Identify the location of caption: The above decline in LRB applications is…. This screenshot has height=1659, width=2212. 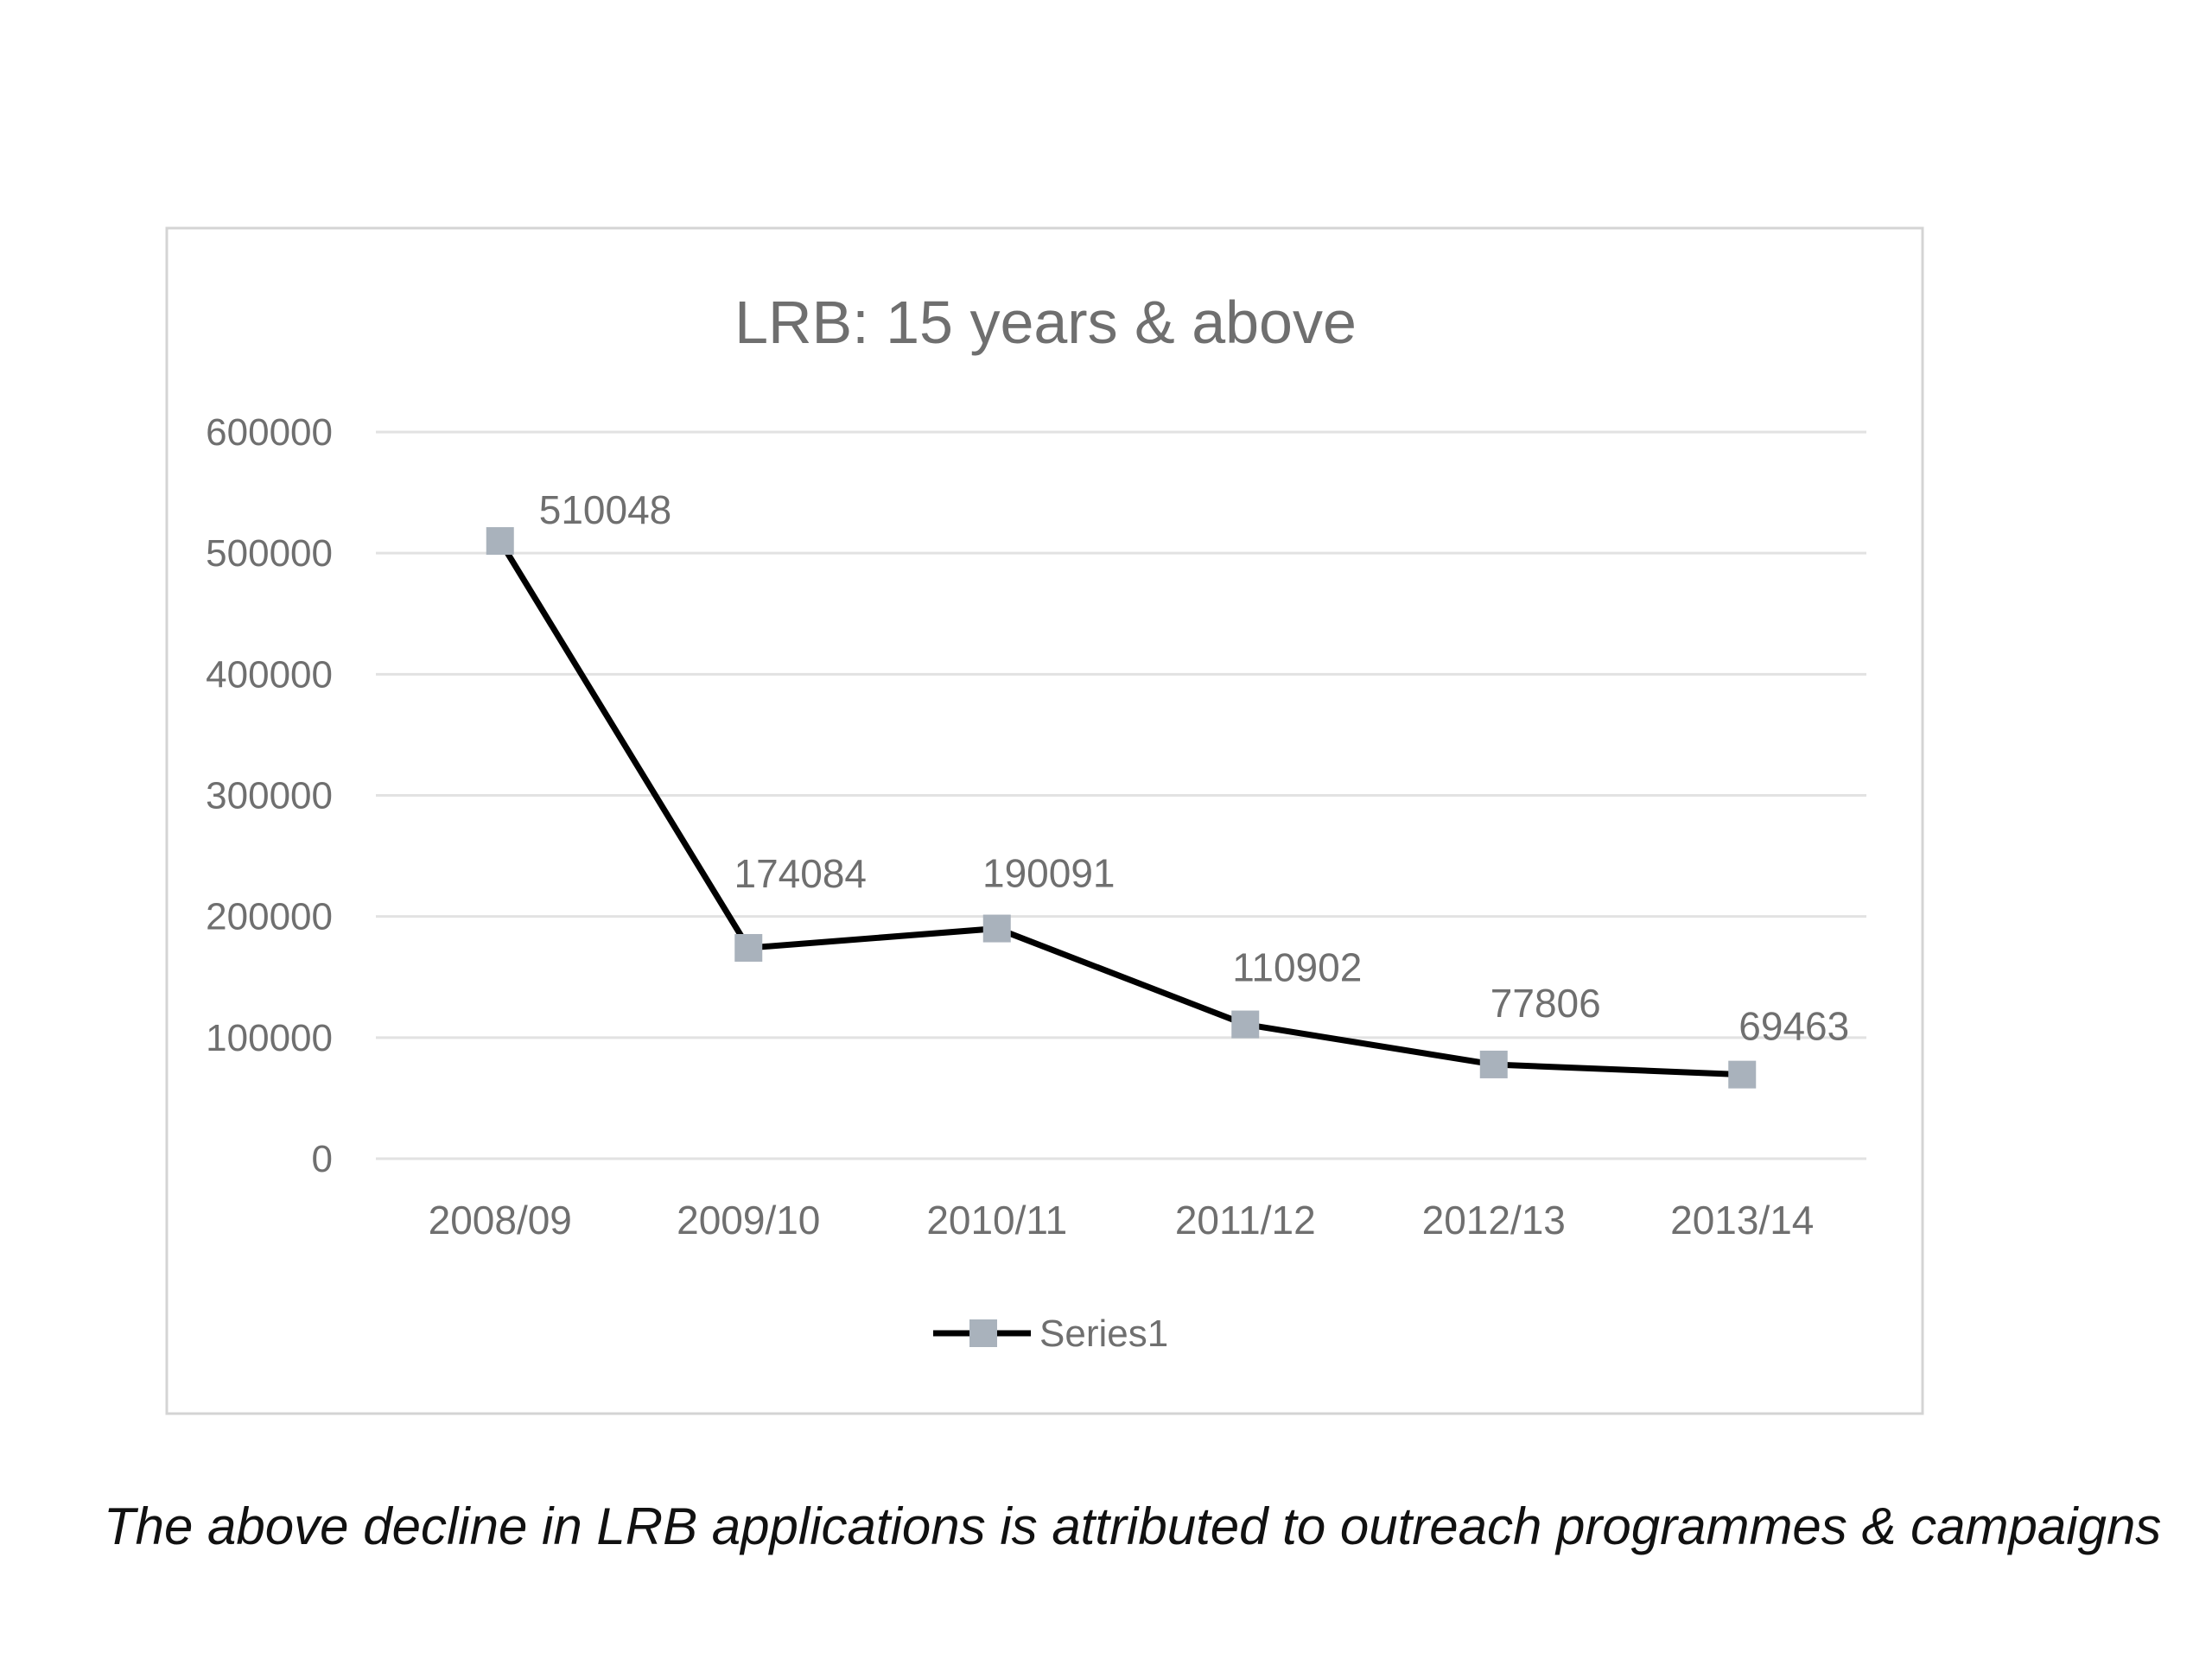
(1133, 1526).